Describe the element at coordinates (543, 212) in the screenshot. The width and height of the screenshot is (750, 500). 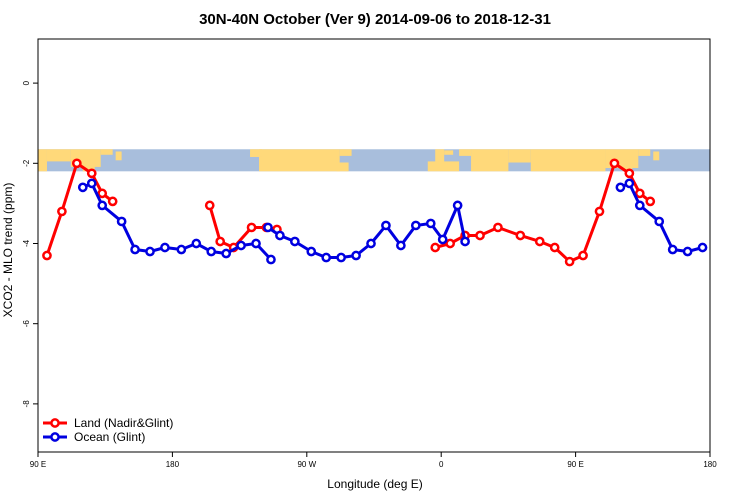
I see `series-line` at that location.